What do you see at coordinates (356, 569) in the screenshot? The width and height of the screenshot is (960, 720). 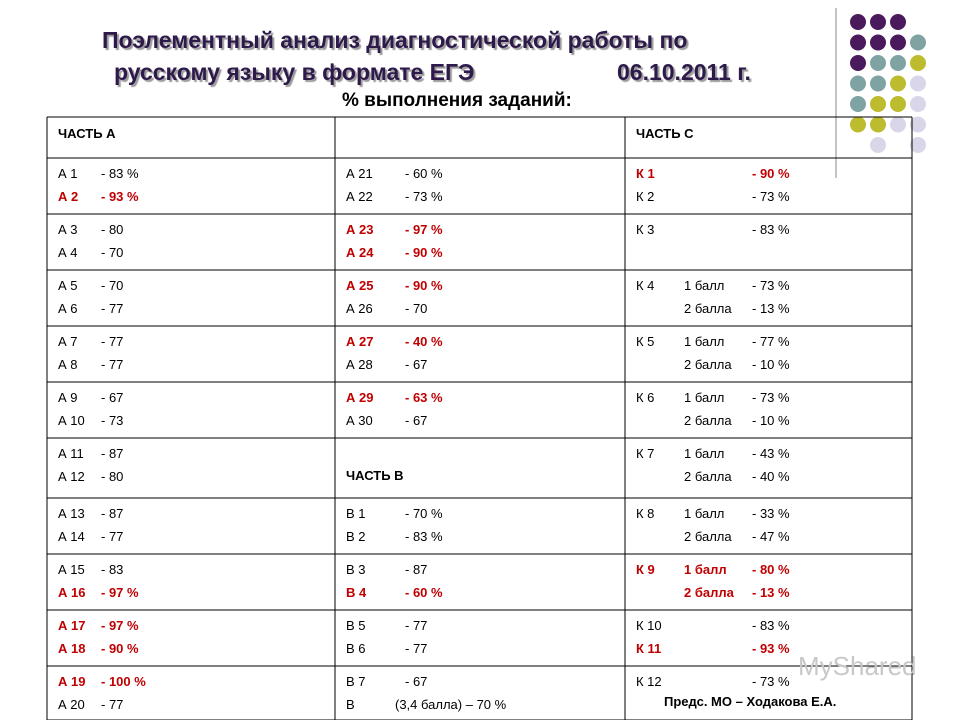 I see `item-label: В 3` at bounding box center [356, 569].